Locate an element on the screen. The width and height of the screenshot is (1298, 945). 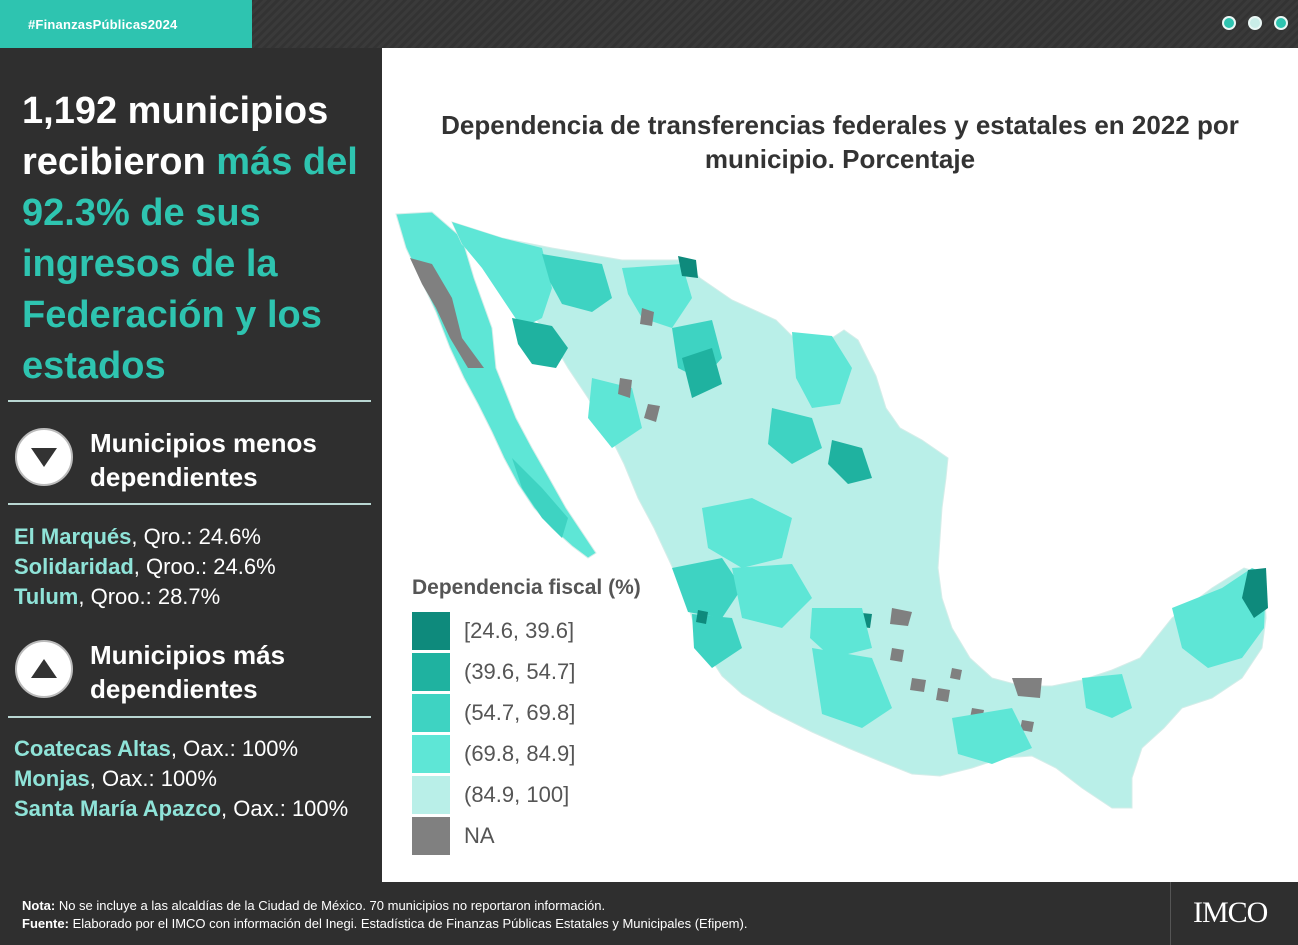
legend-label: (84.9, 100] is located at coordinates (517, 794).